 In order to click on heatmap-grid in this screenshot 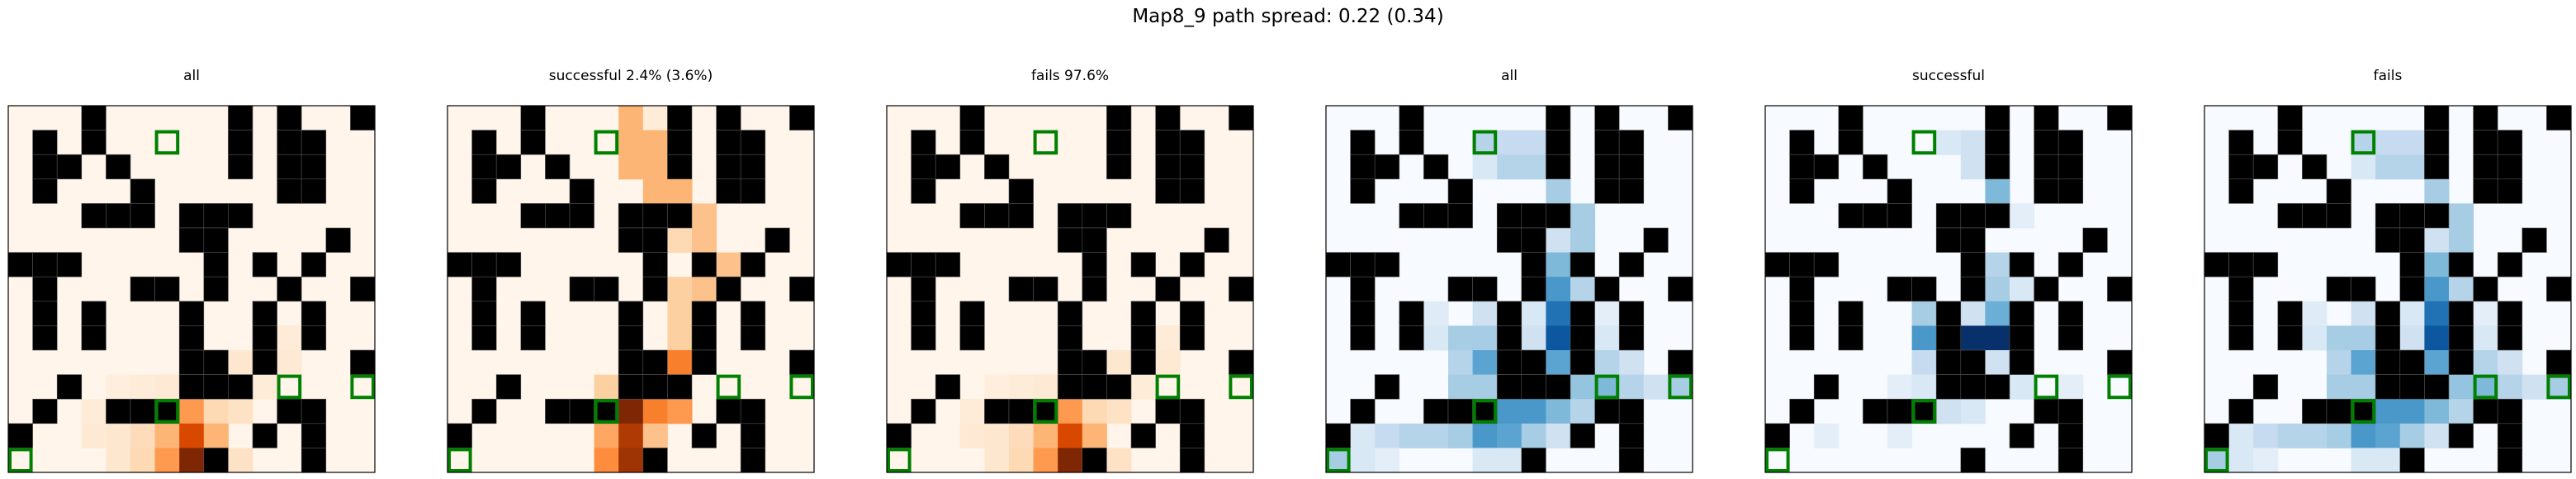, I will do `click(2388, 289)`.